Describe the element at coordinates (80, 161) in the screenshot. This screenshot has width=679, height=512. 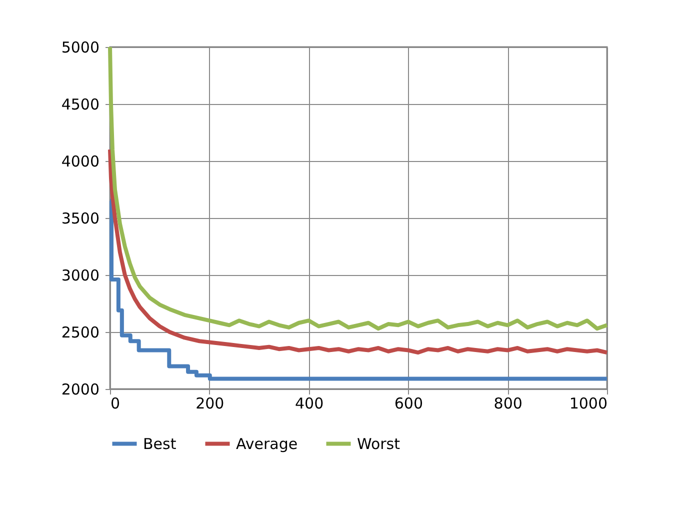
I see `y-tick-label: 4000` at that location.